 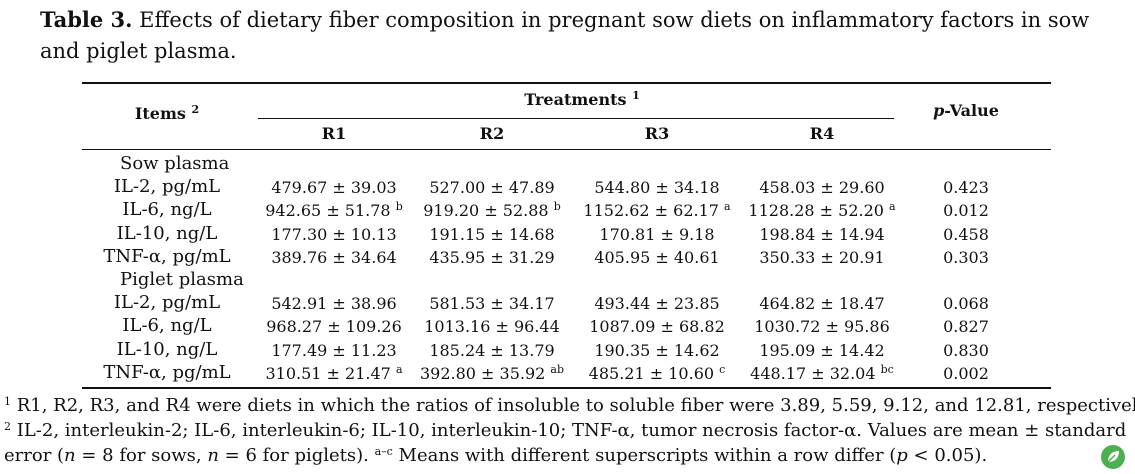 What do you see at coordinates (966, 188) in the screenshot?
I see `table-cell-p: 0.423` at bounding box center [966, 188].